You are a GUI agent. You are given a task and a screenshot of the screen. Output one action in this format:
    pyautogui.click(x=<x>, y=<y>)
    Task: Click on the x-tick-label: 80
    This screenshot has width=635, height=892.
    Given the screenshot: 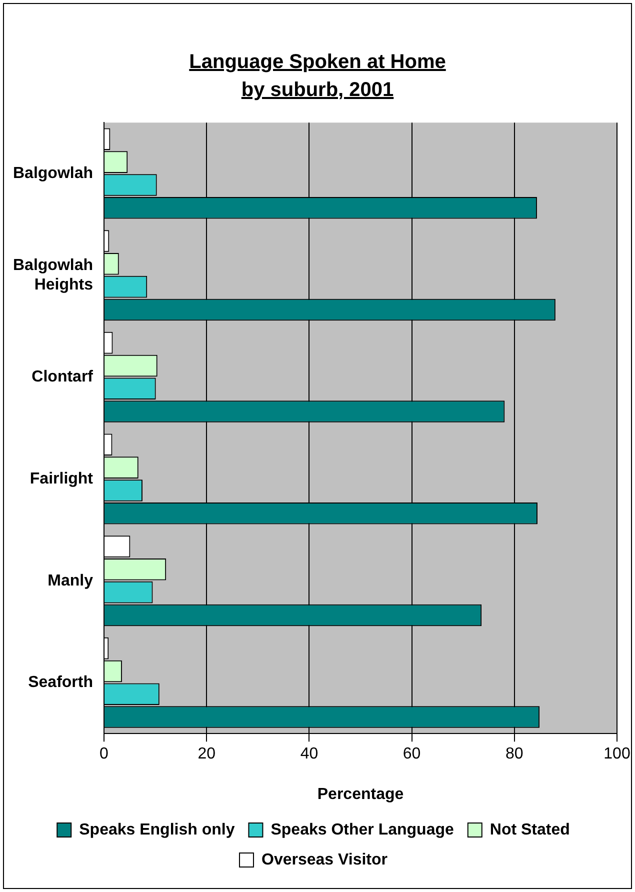 What is the action you would take?
    pyautogui.click(x=515, y=754)
    